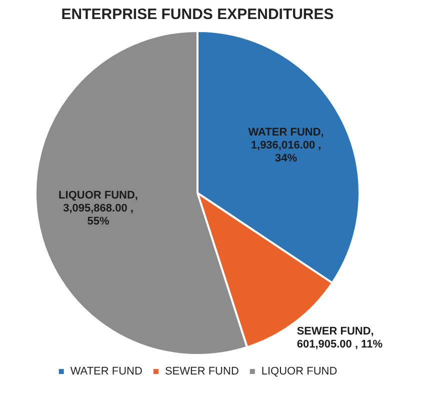  I want to click on chart-title: ENTERPRISE FUNDS EXPENDITURES, so click(197, 15).